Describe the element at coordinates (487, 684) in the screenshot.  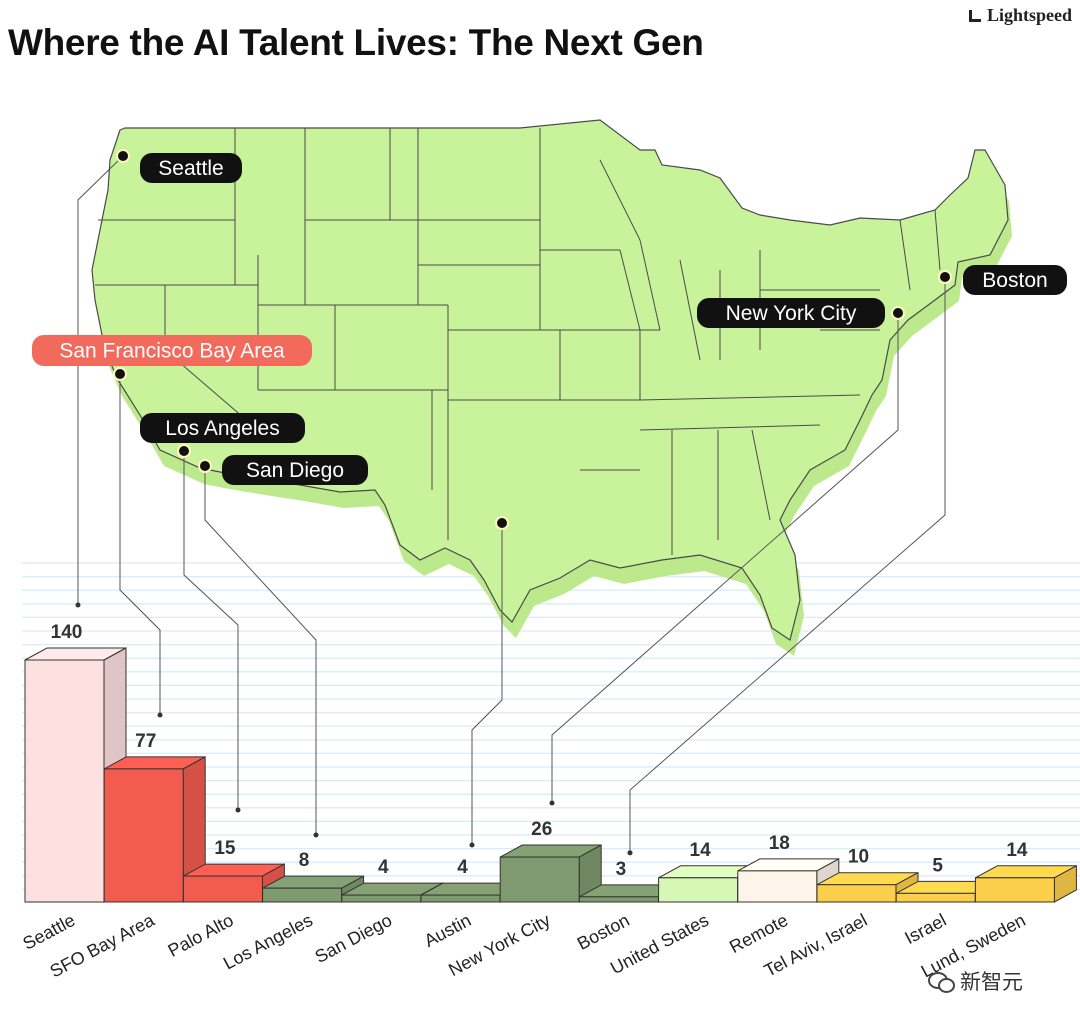
I see `leader-line-austin` at that location.